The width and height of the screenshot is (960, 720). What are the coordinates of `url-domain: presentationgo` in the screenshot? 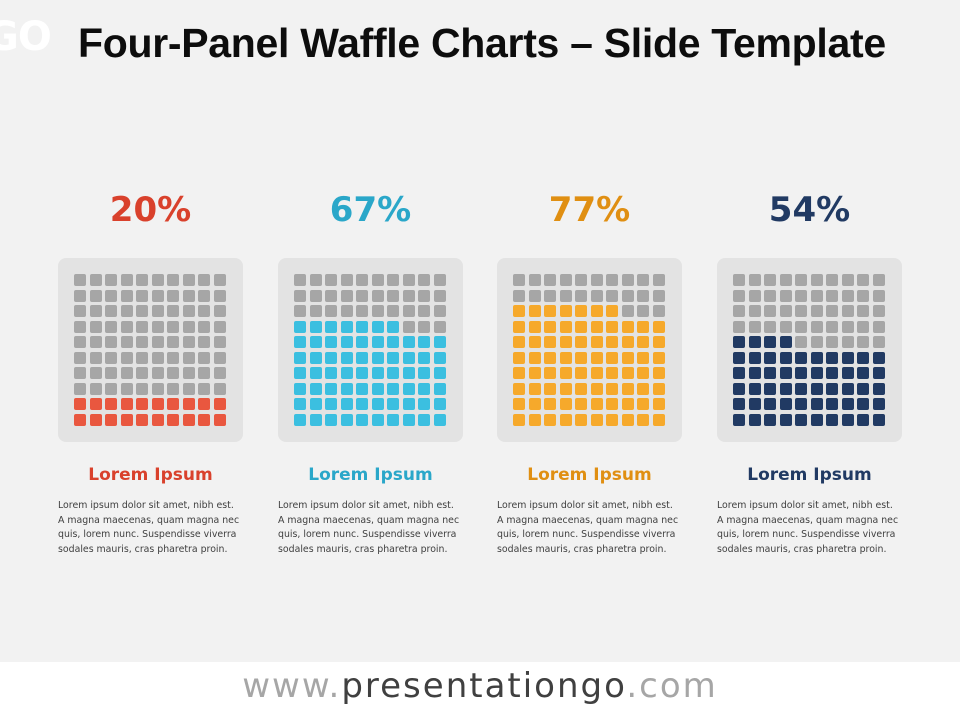 It's located at (484, 686).